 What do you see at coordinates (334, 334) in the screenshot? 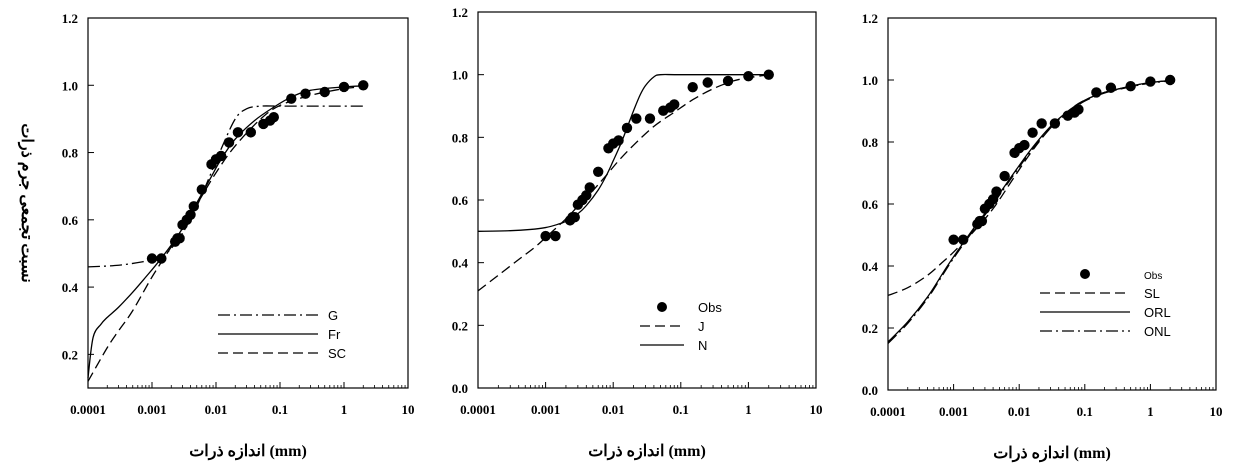
I see `legend-label-fr: Fr` at bounding box center [334, 334].